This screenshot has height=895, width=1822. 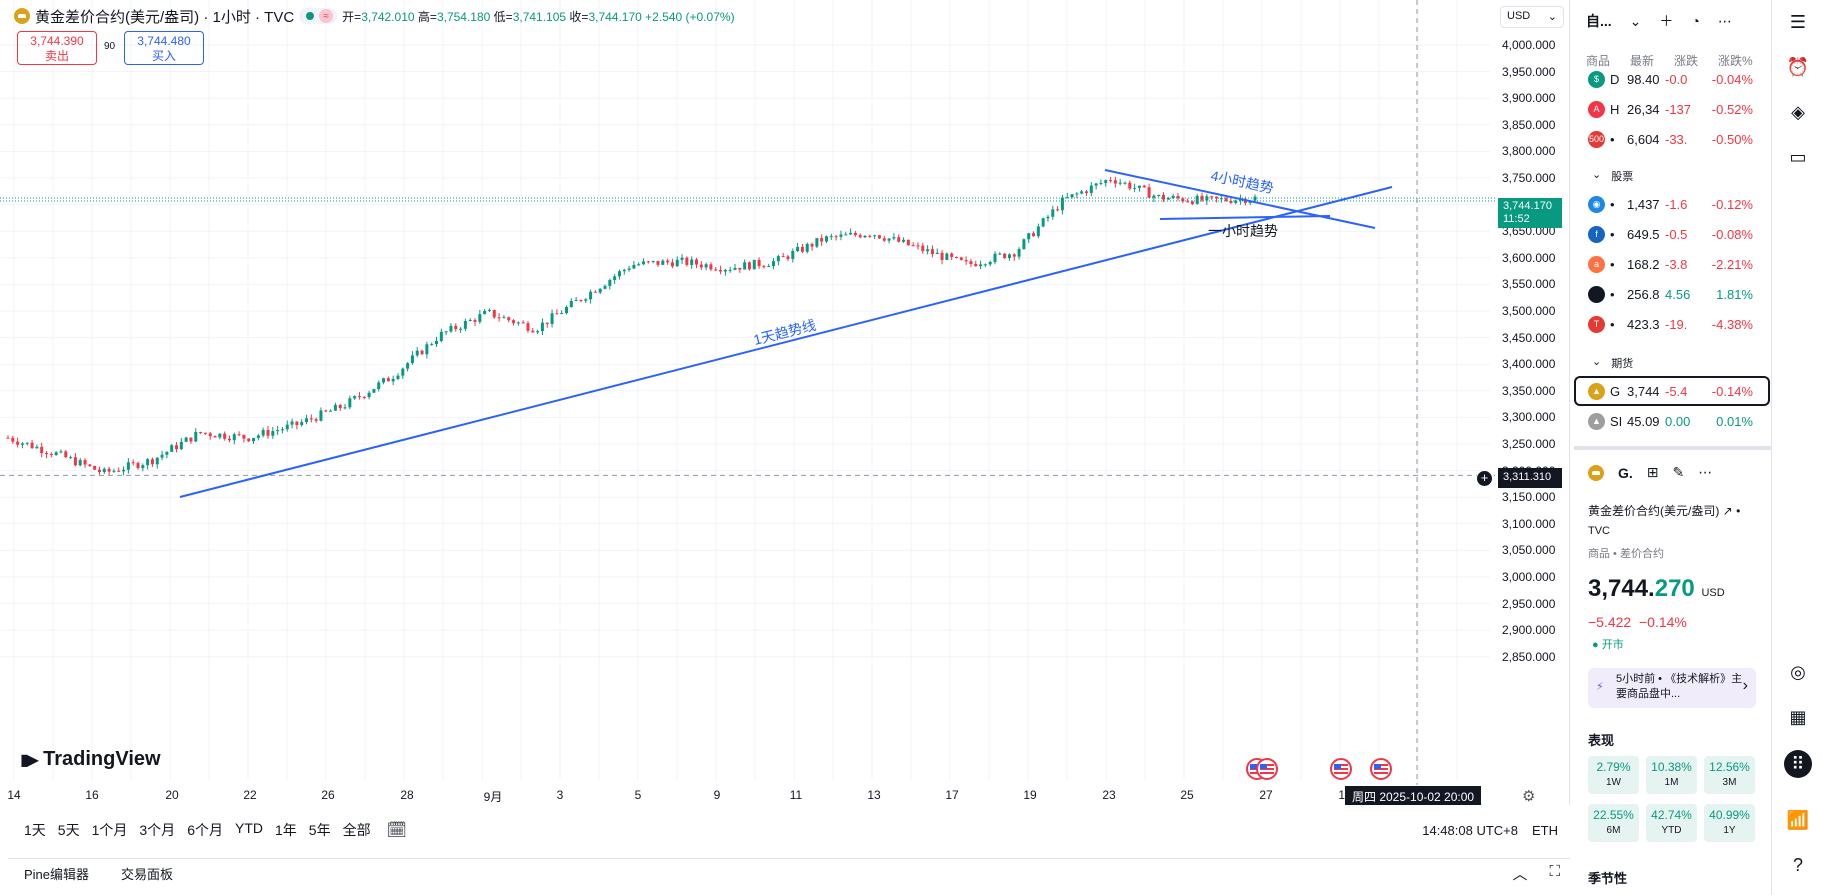 I want to click on tab-trading-panel: 交易面板, so click(x=147, y=874).